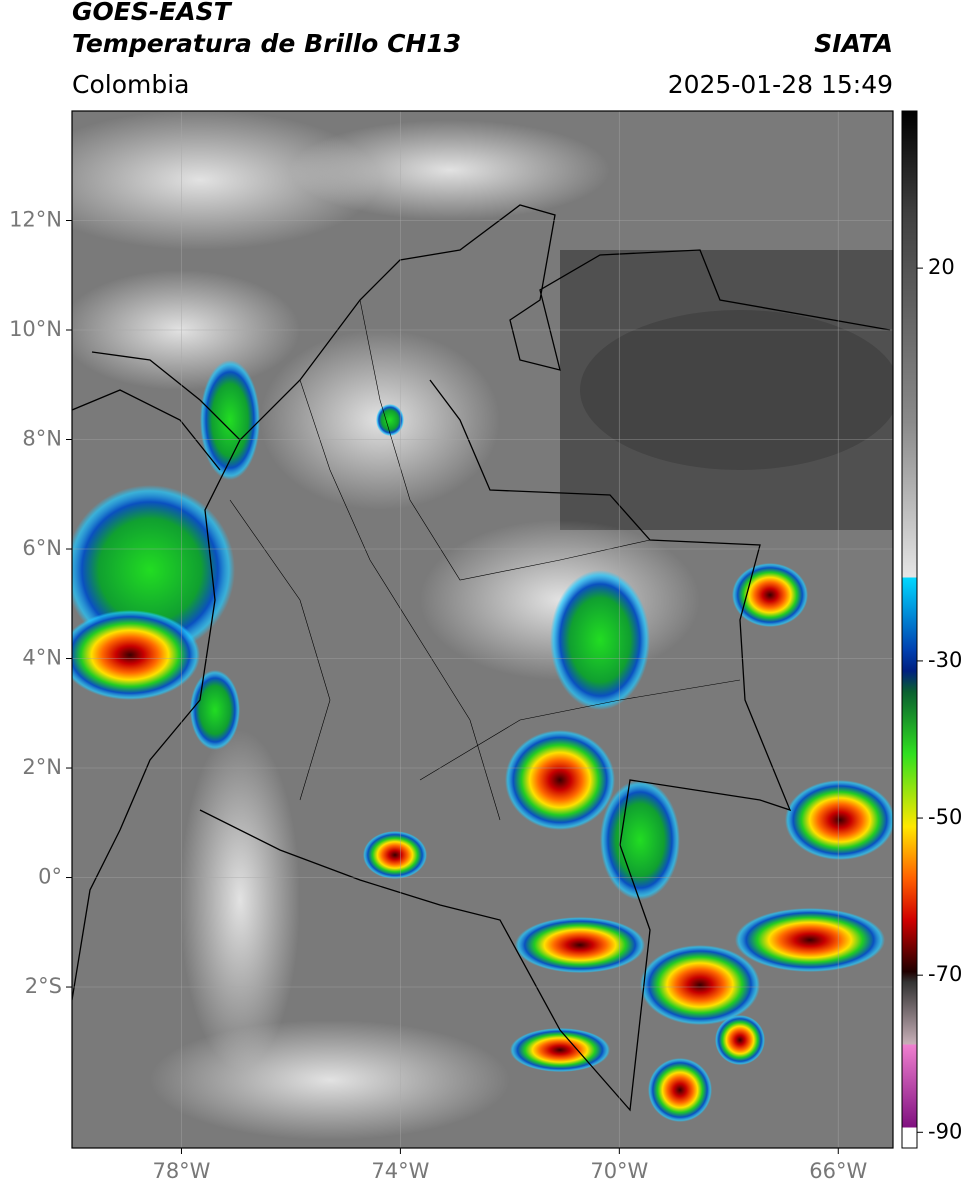 This screenshot has width=966, height=1194. What do you see at coordinates (853, 43) in the screenshot?
I see `source: SIATA` at bounding box center [853, 43].